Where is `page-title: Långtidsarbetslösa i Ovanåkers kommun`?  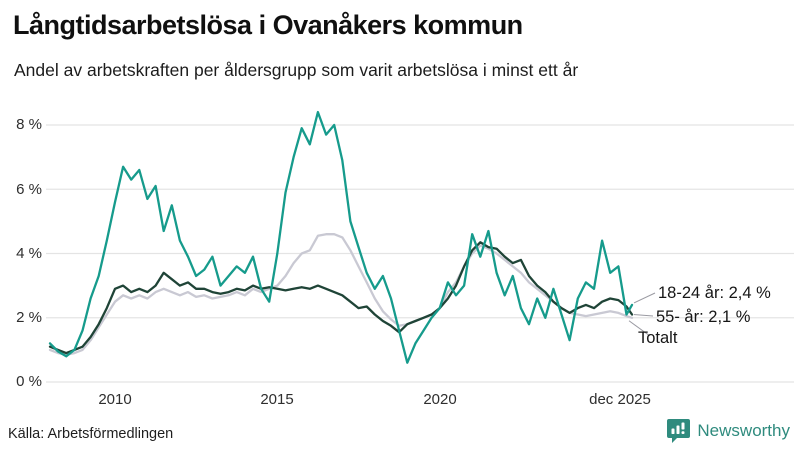 page-title: Långtidsarbetslösa i Ovanåkers kommun is located at coordinates (268, 25).